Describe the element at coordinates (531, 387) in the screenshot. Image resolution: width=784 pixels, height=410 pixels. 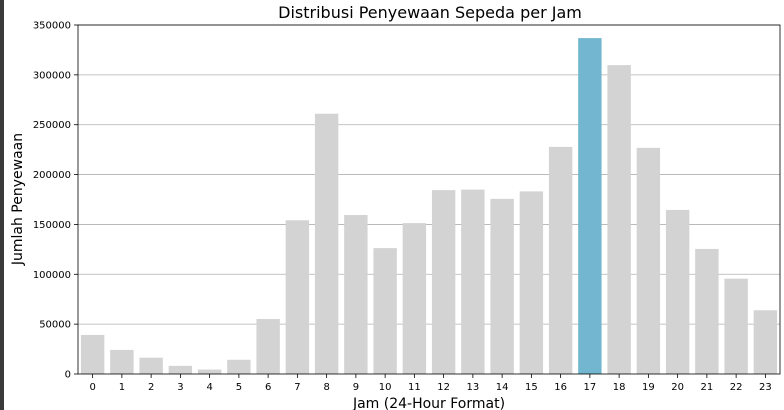
I see `x-tick-label: 15` at that location.